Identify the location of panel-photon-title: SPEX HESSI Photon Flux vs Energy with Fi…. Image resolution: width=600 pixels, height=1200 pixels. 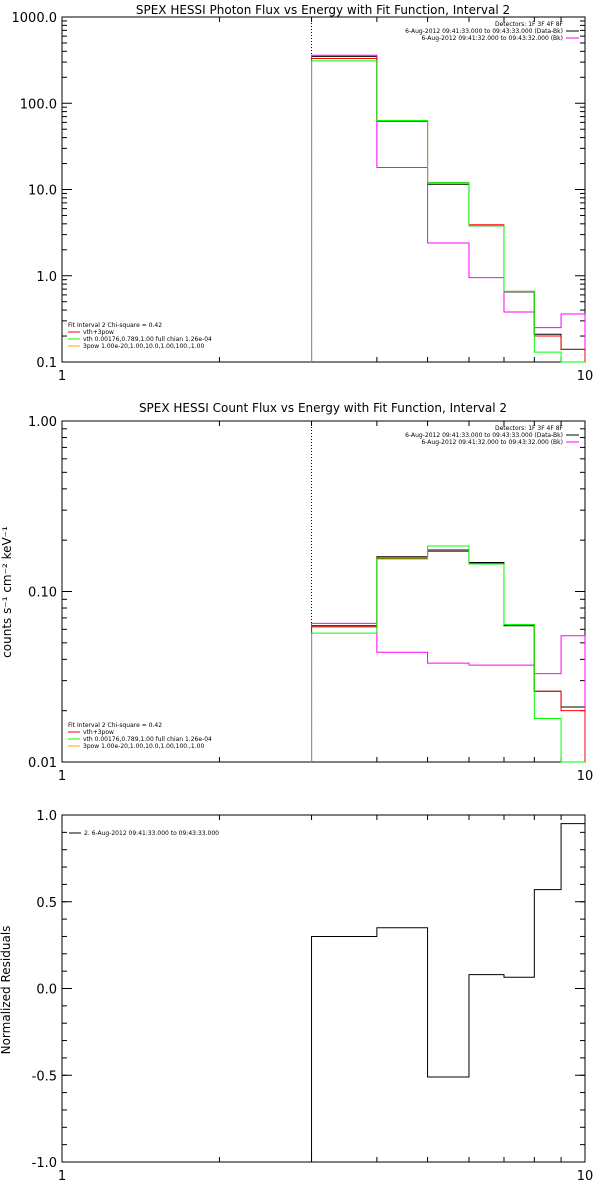
(323, 10).